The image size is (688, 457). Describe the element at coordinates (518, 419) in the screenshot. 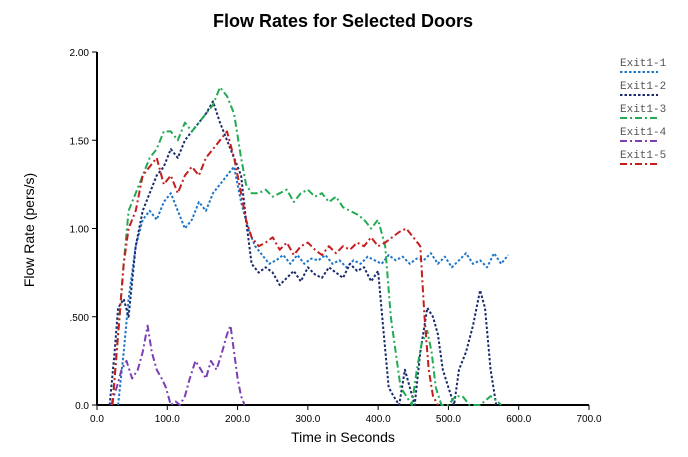

I see `x-tick-label: 600.0` at that location.